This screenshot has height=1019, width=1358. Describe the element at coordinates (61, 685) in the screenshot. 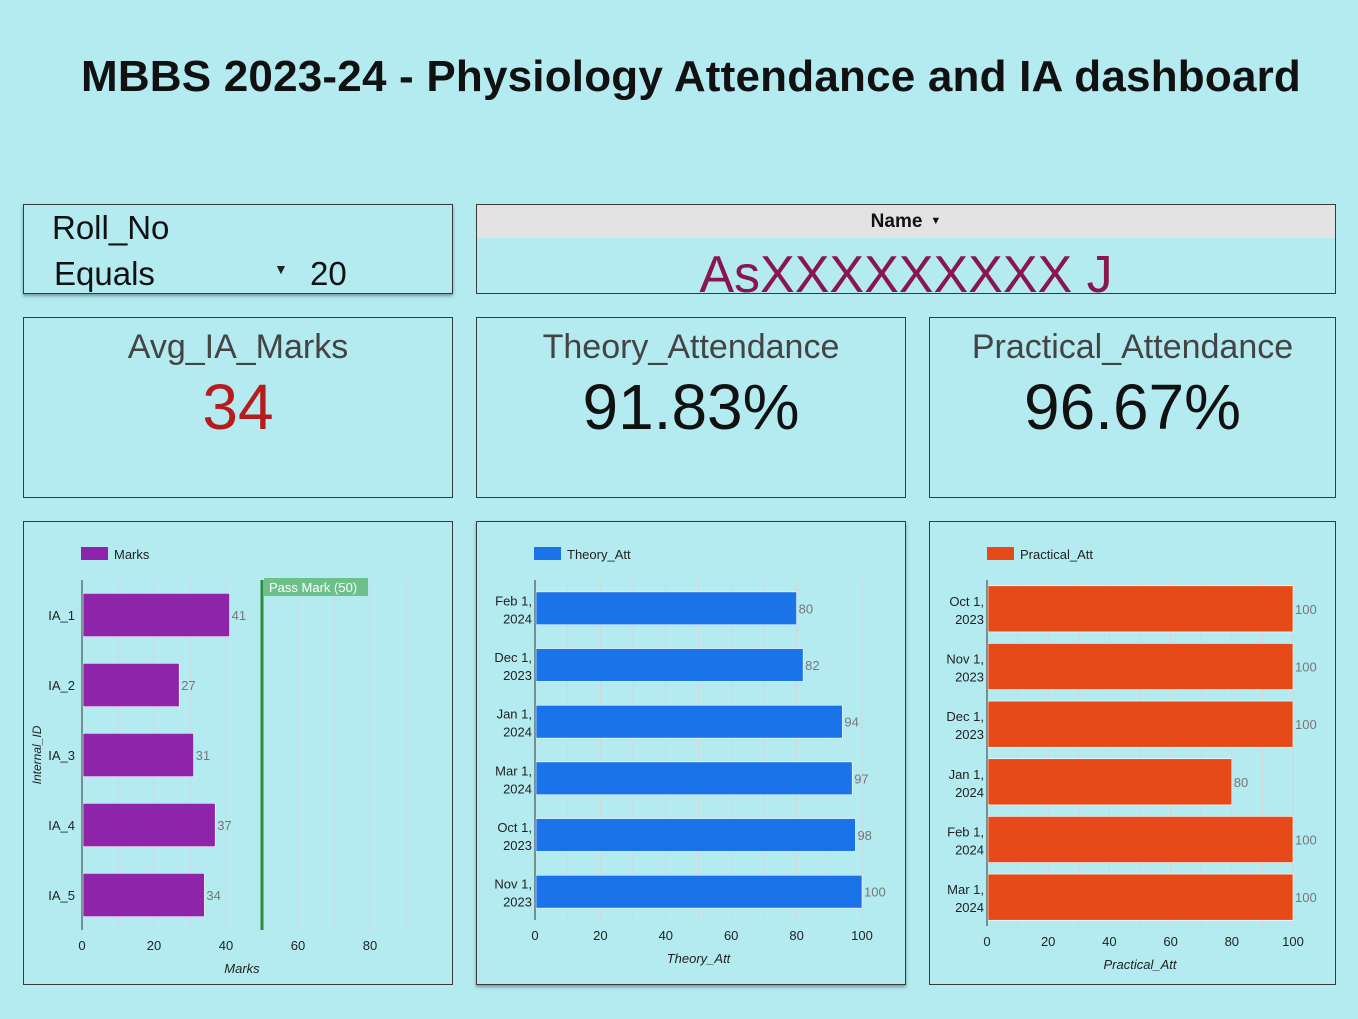

I see `category-label: IA_2` at that location.